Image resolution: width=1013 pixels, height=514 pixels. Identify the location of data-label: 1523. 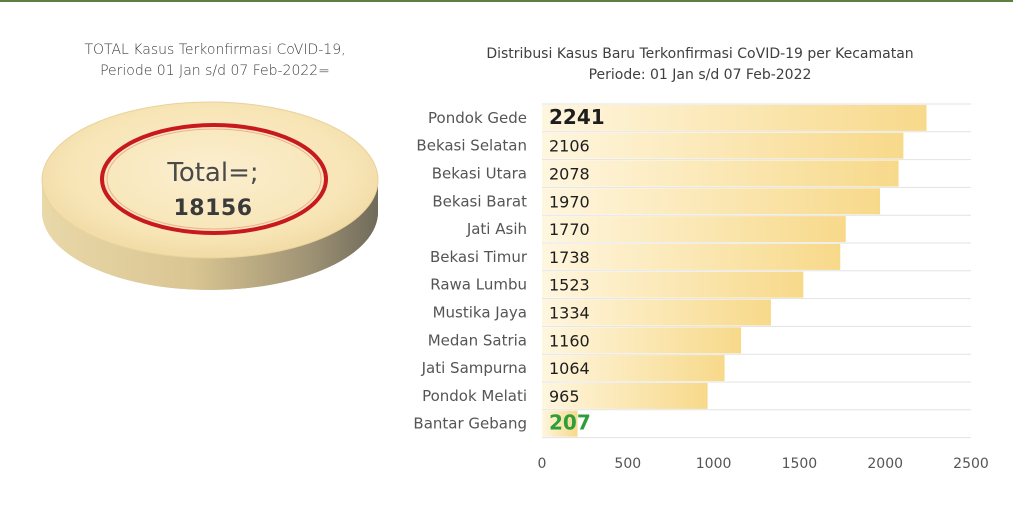
(569, 285).